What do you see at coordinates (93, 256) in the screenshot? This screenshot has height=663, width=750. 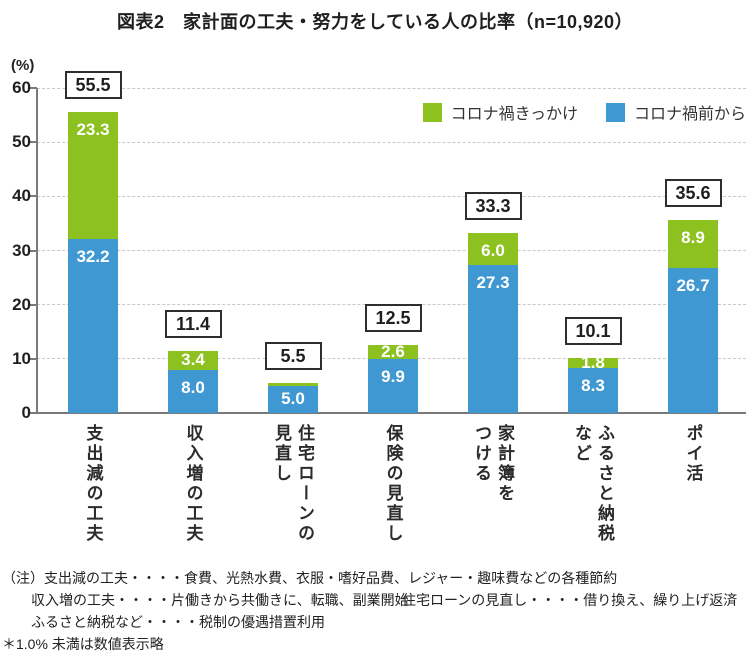 I see `bar-0-label-pre-covid: 32.2` at bounding box center [93, 256].